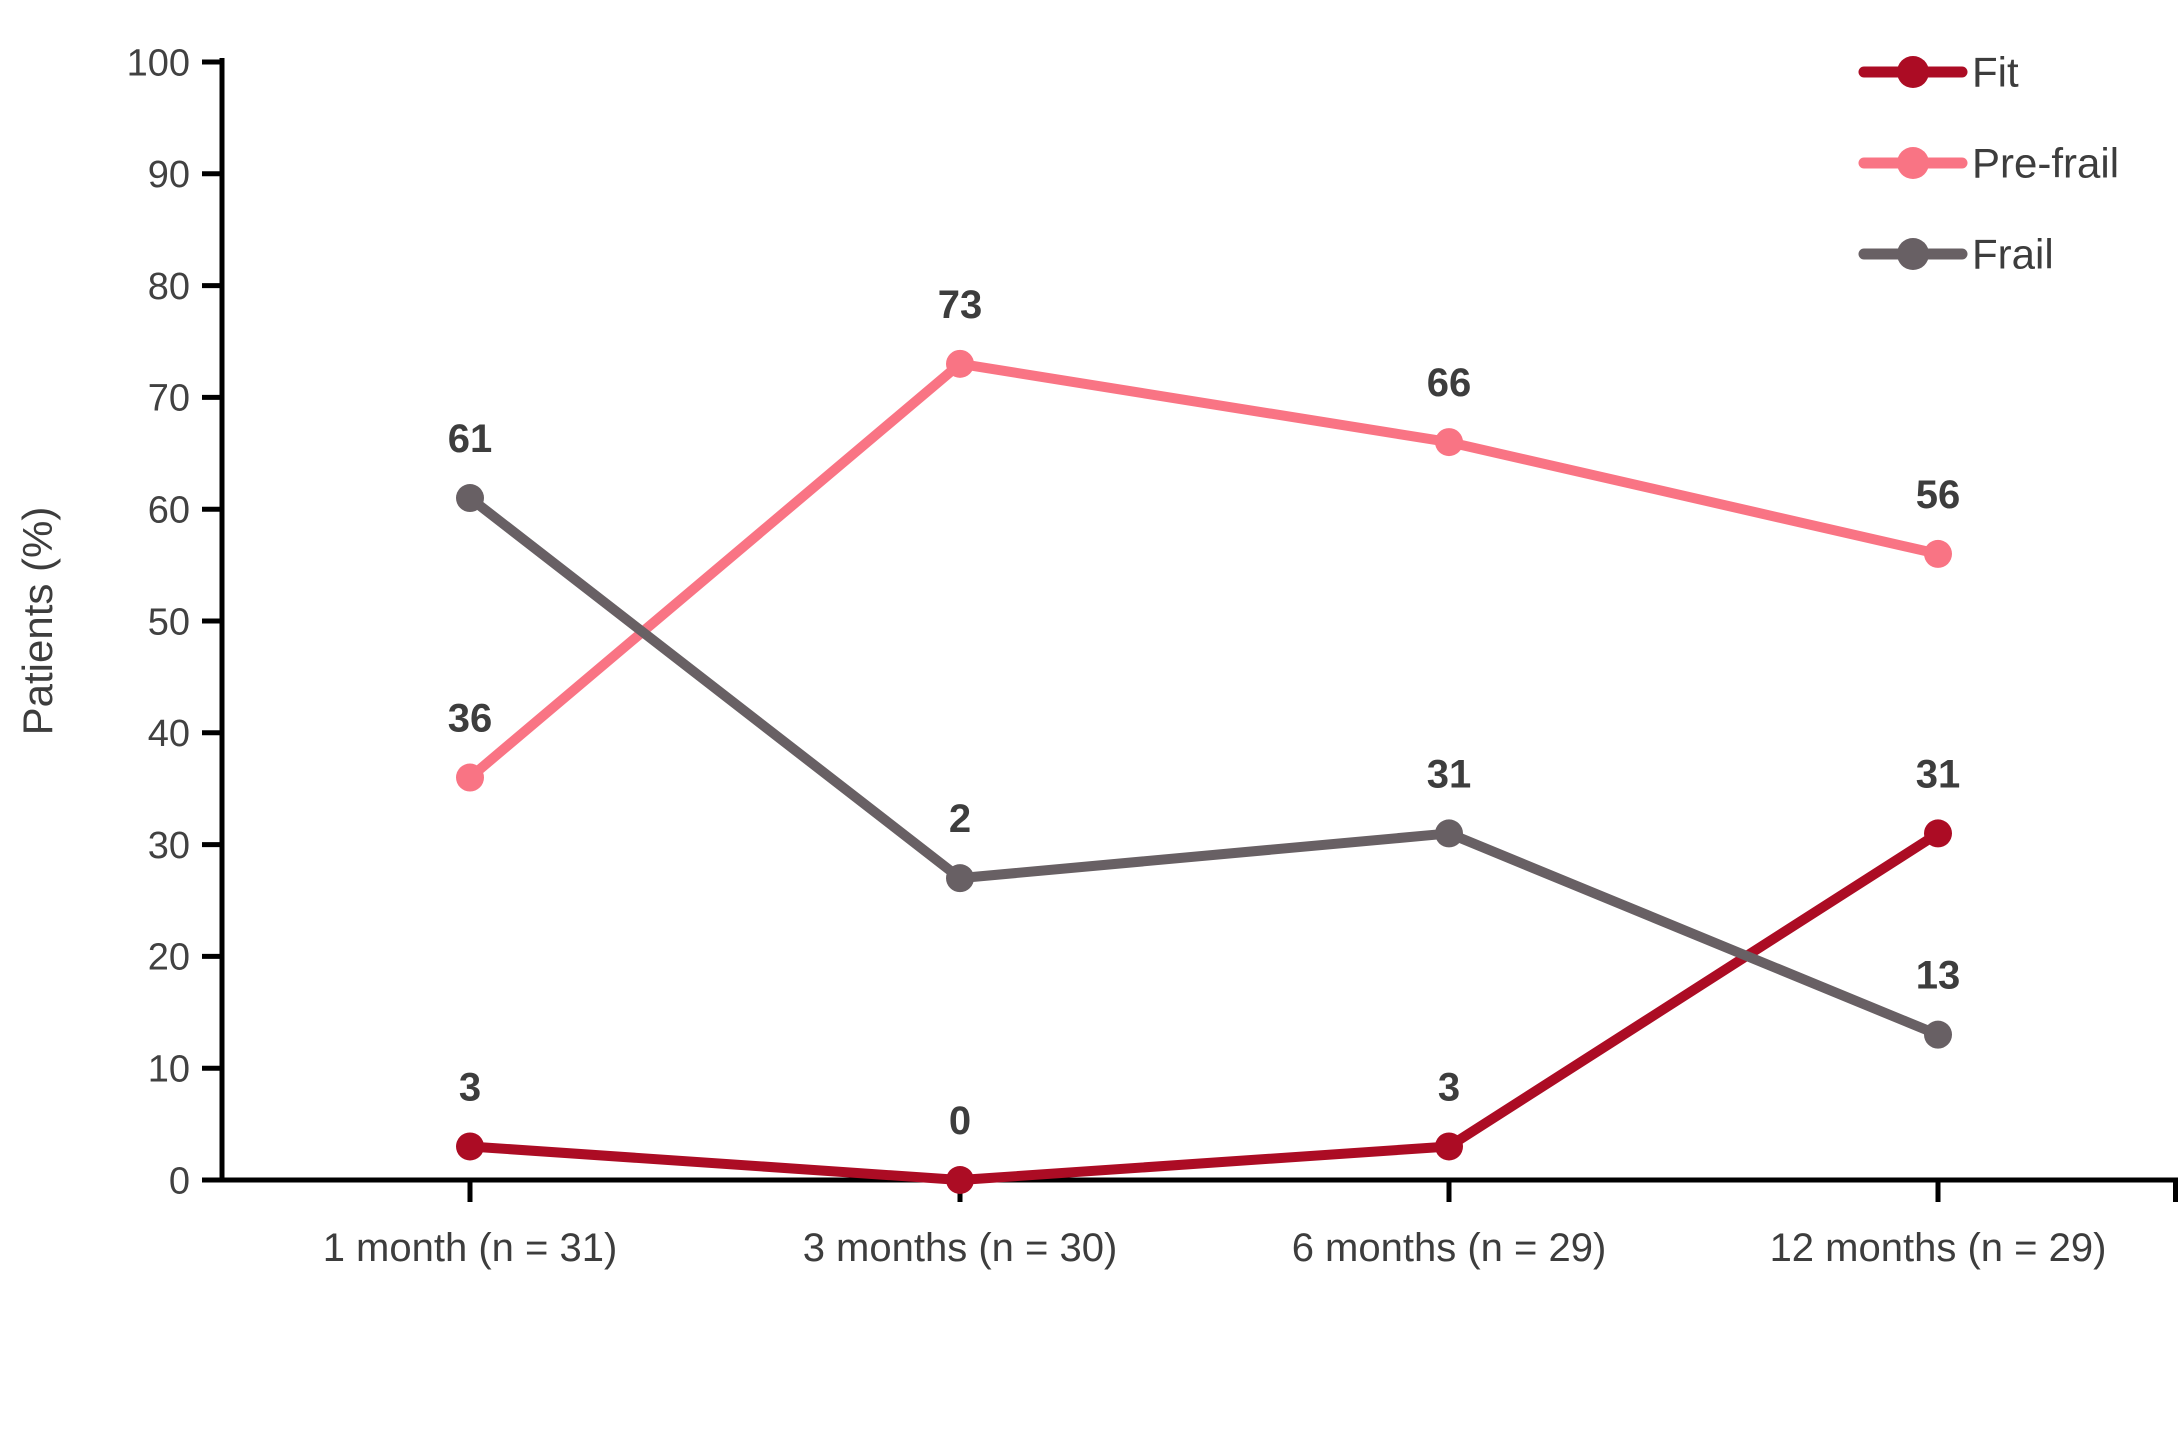 Image resolution: width=2183 pixels, height=1429 pixels. I want to click on legend-marker-pre-frail, so click(1913, 163).